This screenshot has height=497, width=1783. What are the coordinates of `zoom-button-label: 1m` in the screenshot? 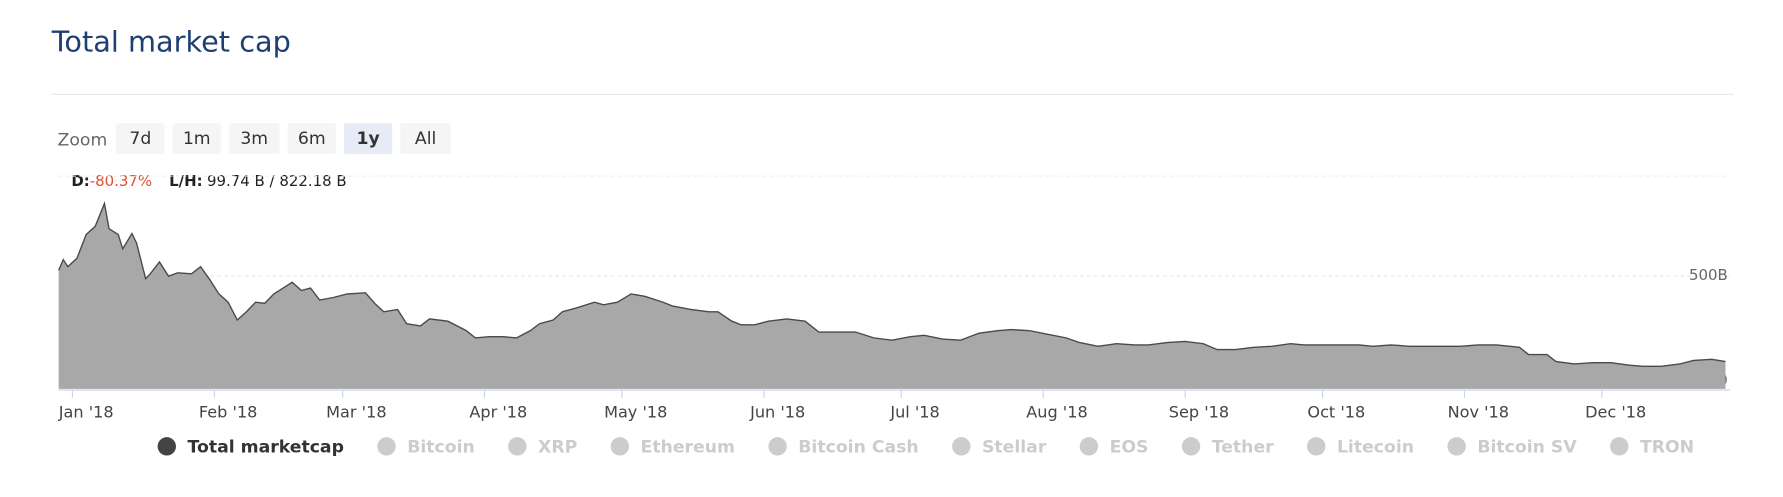 It's located at (197, 139).